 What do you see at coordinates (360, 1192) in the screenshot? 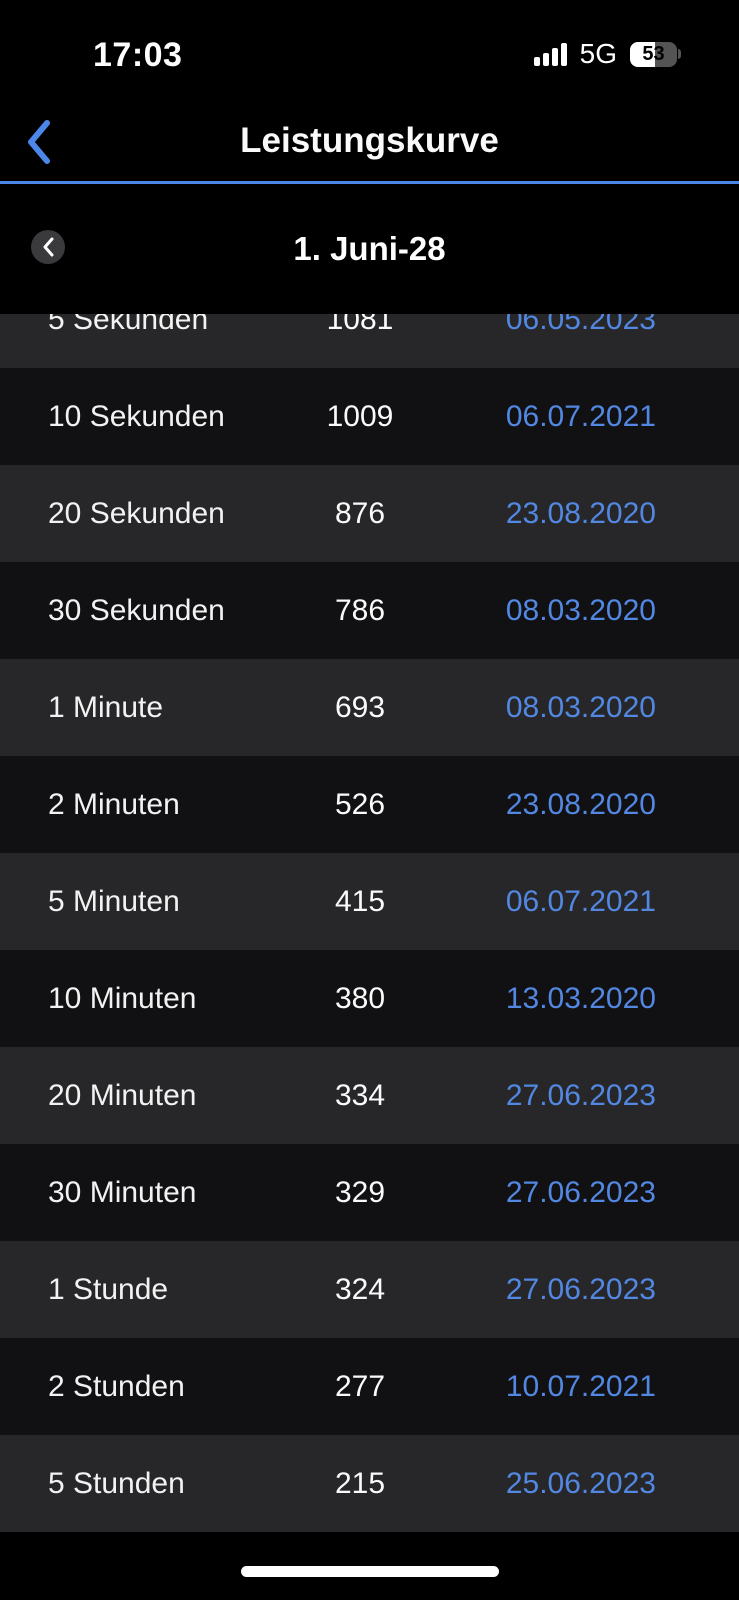
I see `power-value: 329` at bounding box center [360, 1192].